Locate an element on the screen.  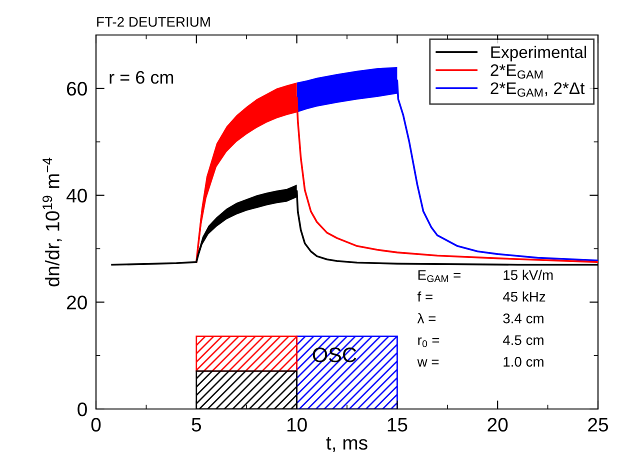
annotation: r$_{0}$ = is located at coordinates (429, 342).